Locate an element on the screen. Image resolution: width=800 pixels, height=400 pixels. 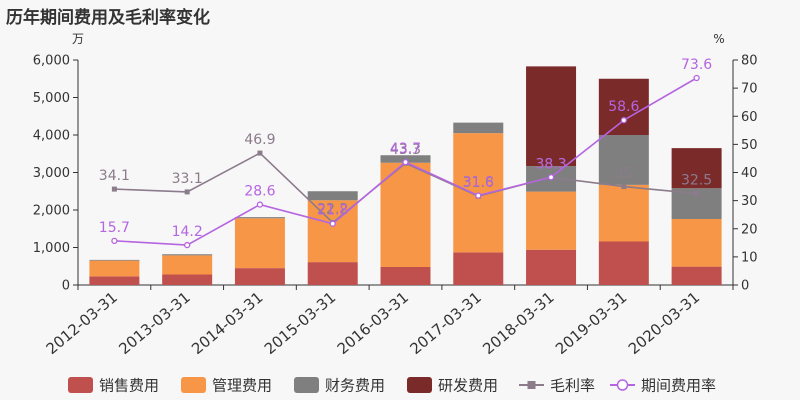
y-right-tick-label: 60 is located at coordinates (749, 117).